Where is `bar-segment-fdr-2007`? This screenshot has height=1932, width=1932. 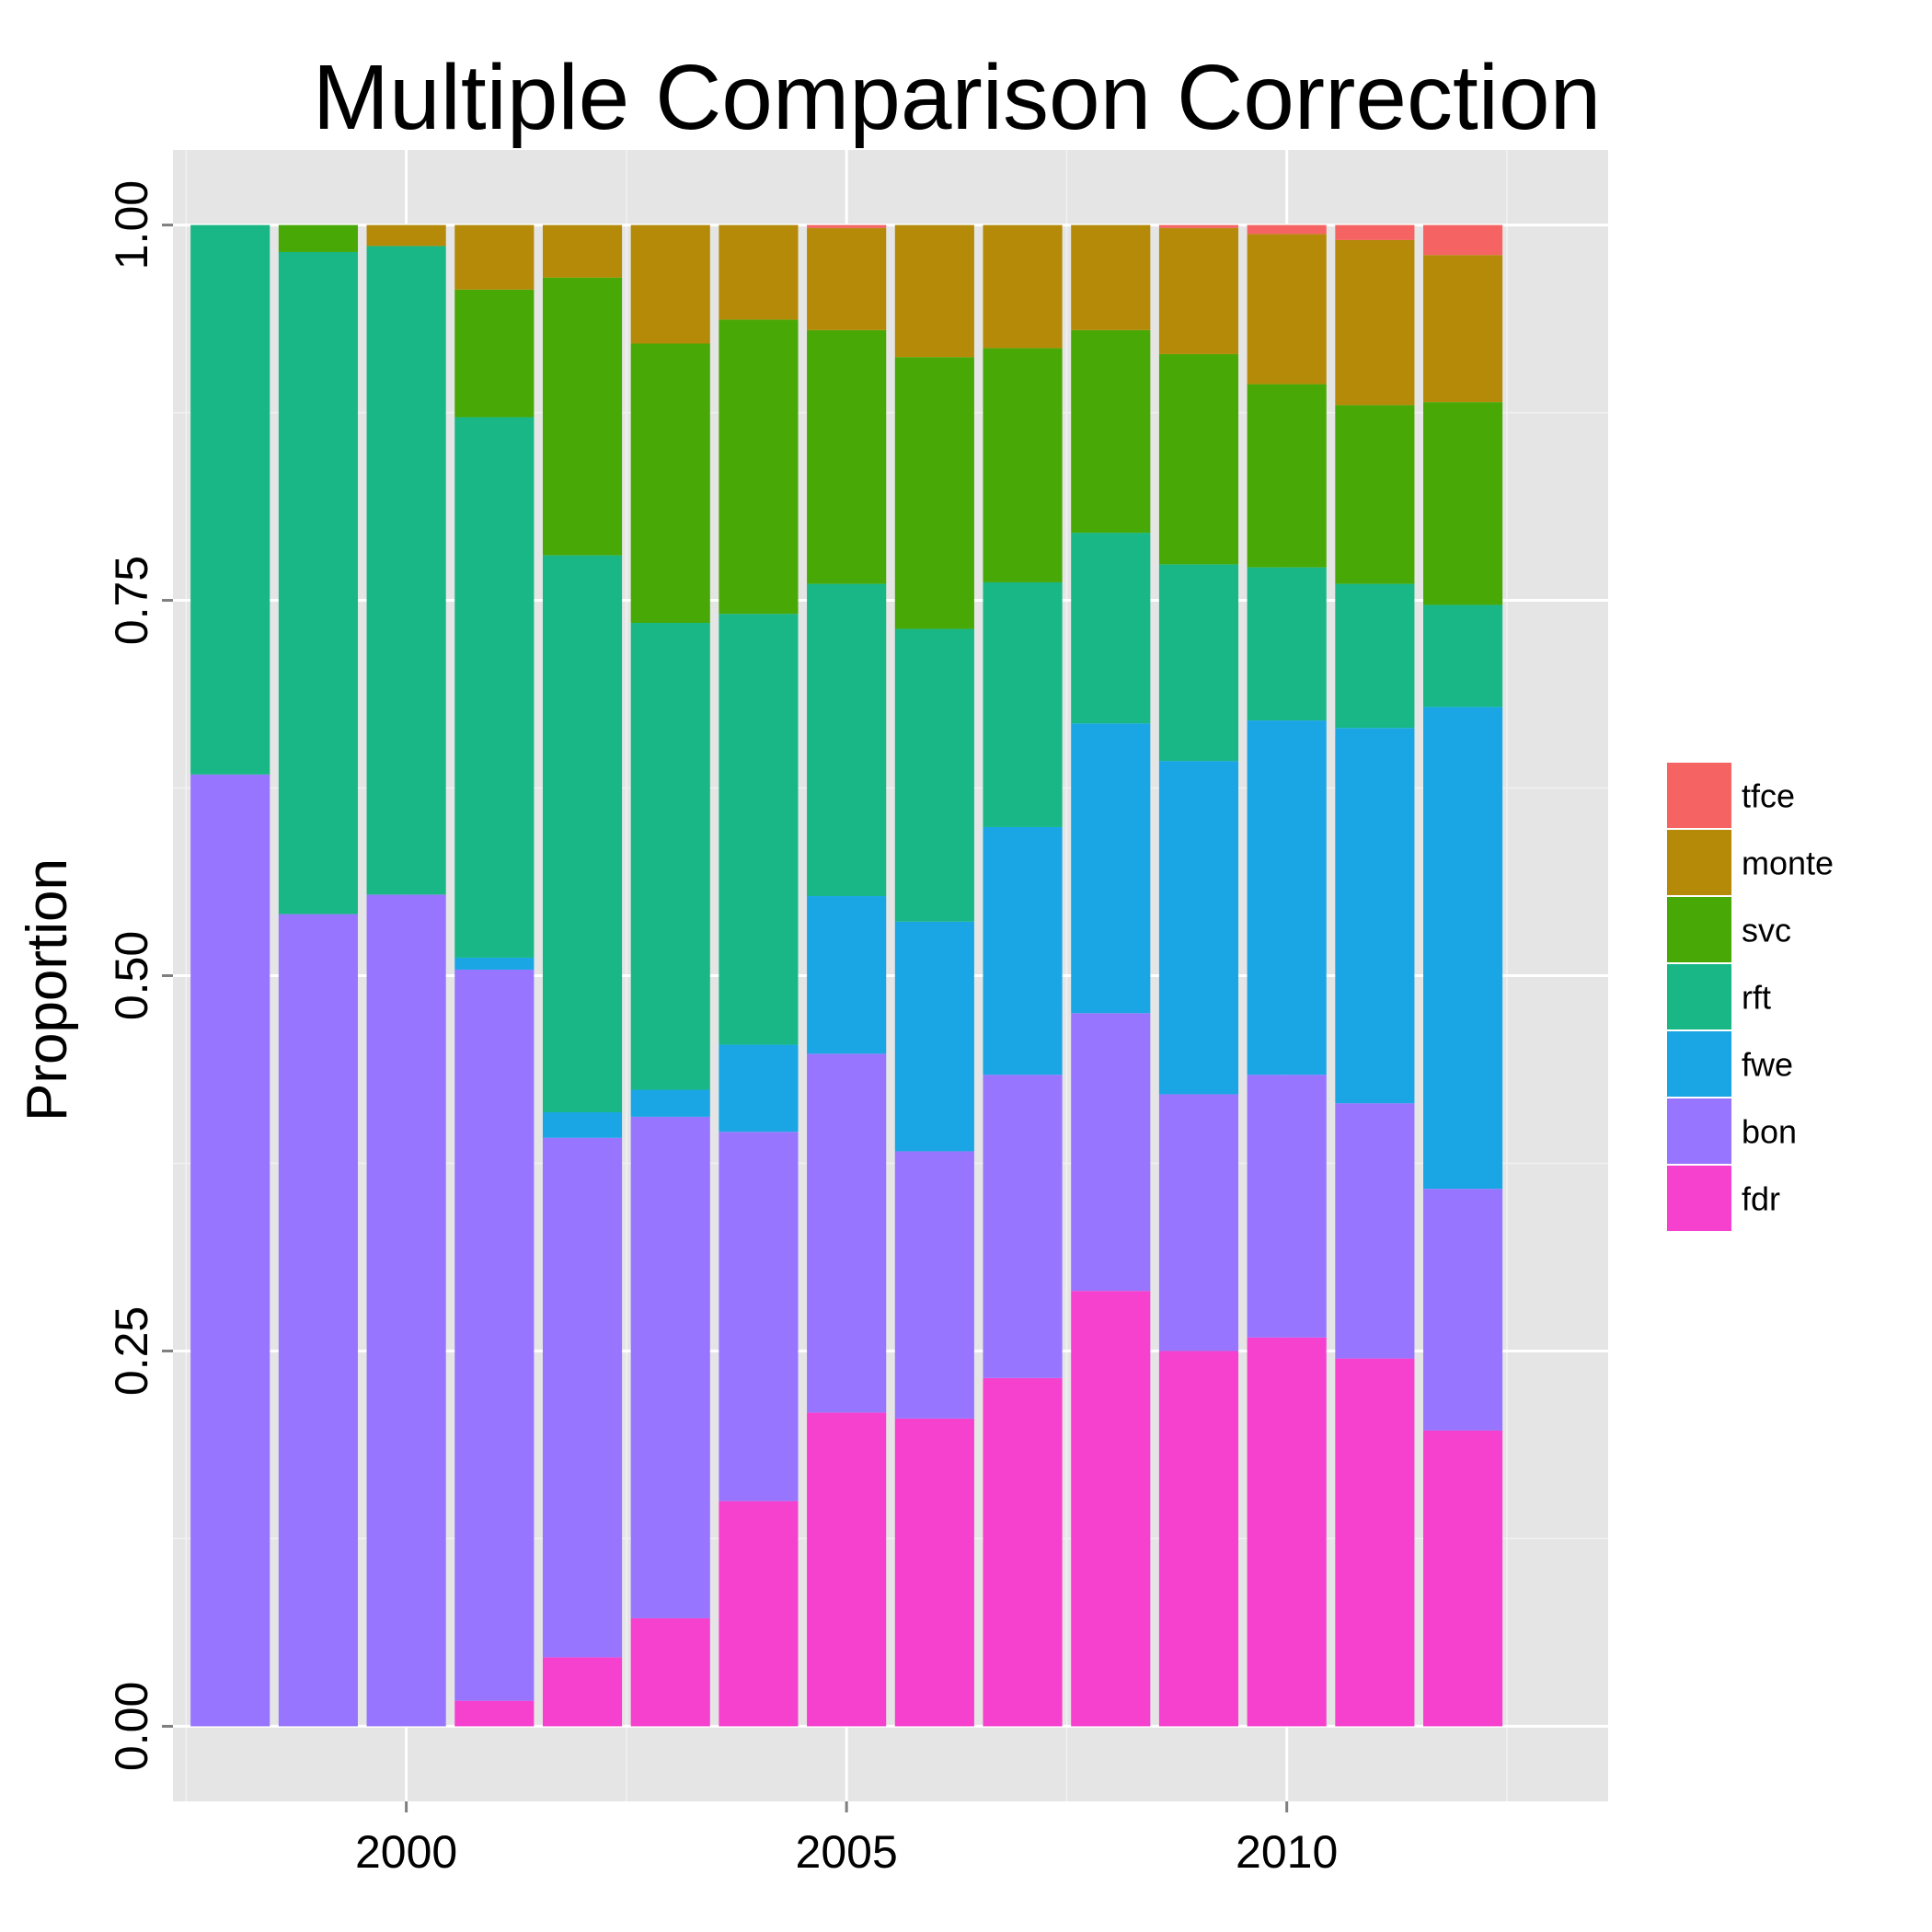
bar-segment-fdr-2007 is located at coordinates (1023, 1552).